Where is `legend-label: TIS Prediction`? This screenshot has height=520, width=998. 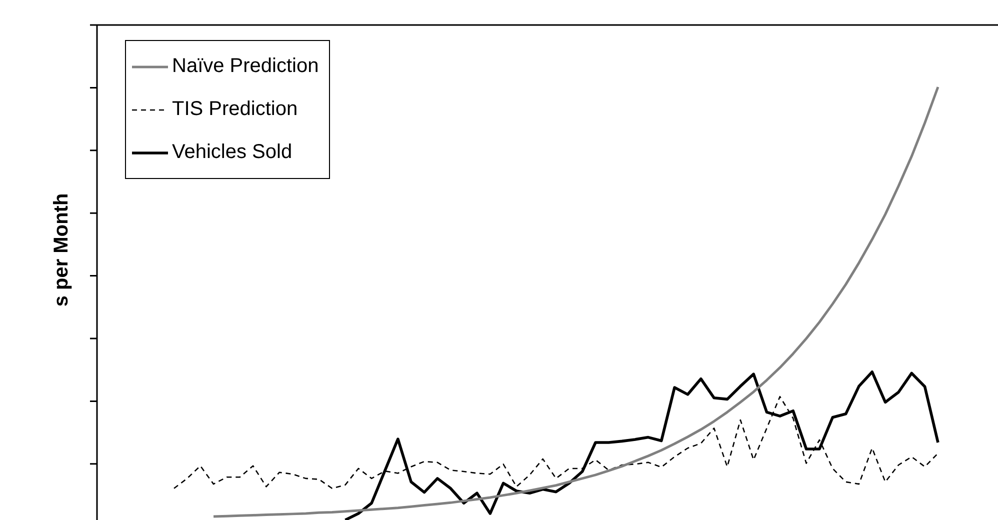
legend-label: TIS Prediction is located at coordinates (235, 109).